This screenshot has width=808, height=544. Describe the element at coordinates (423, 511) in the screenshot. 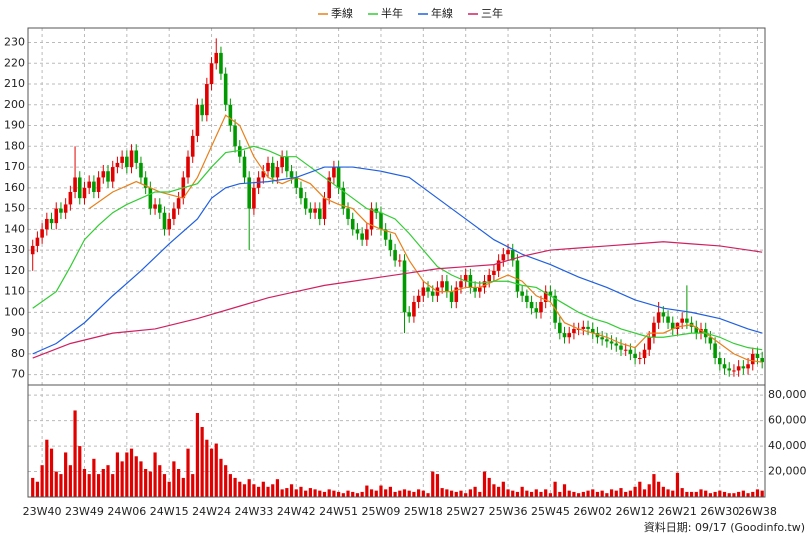

I see `x-tick-label: 25W18` at that location.